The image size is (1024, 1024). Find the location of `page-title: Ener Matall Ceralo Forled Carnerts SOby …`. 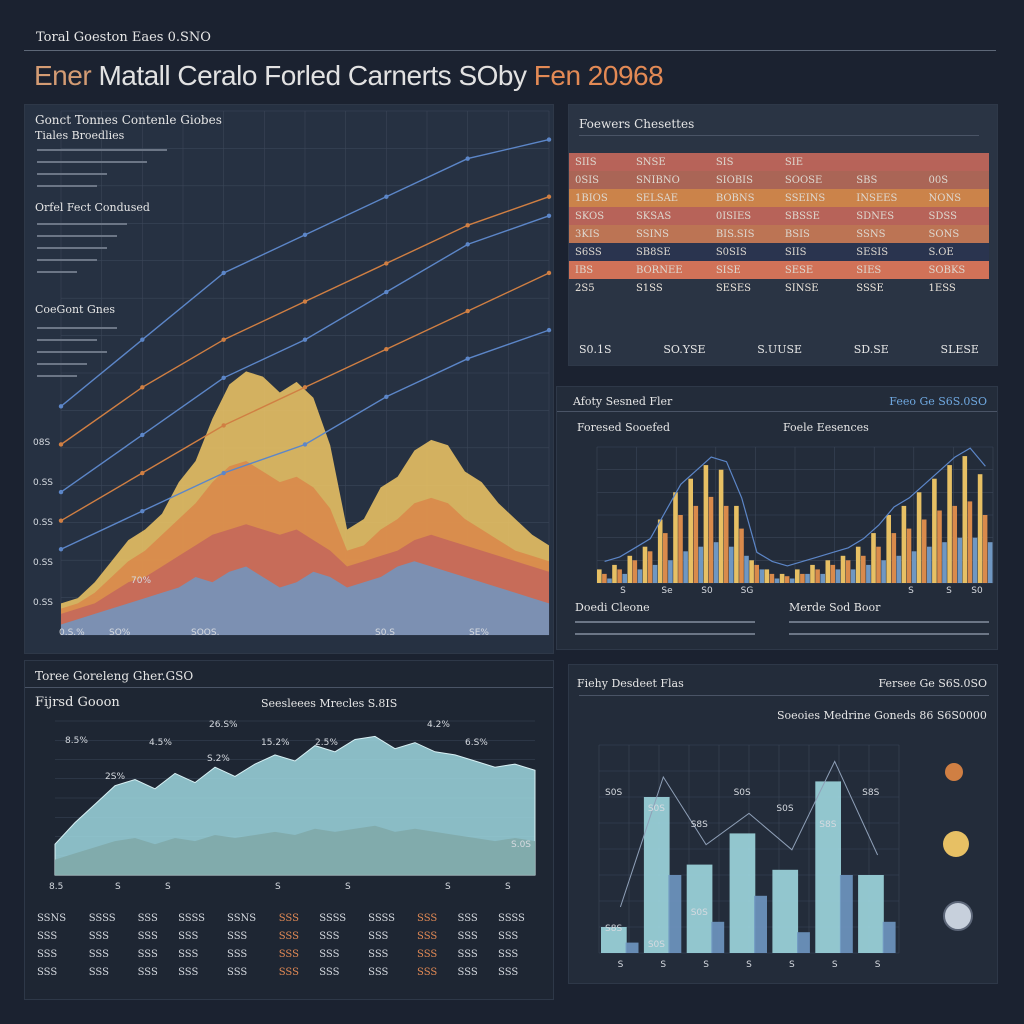

page-title: Ener Matall Ceralo Forled Carnerts SOby … is located at coordinates (349, 76).